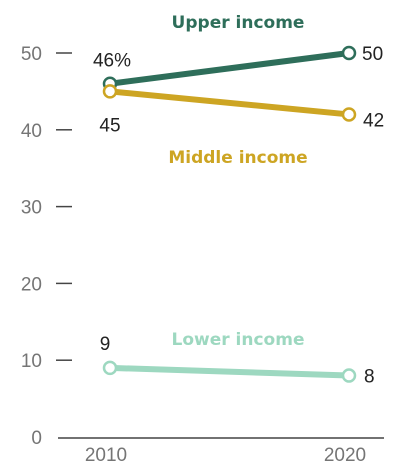 This screenshot has height=464, width=400. I want to click on series-name-label: Upper income, so click(238, 23).